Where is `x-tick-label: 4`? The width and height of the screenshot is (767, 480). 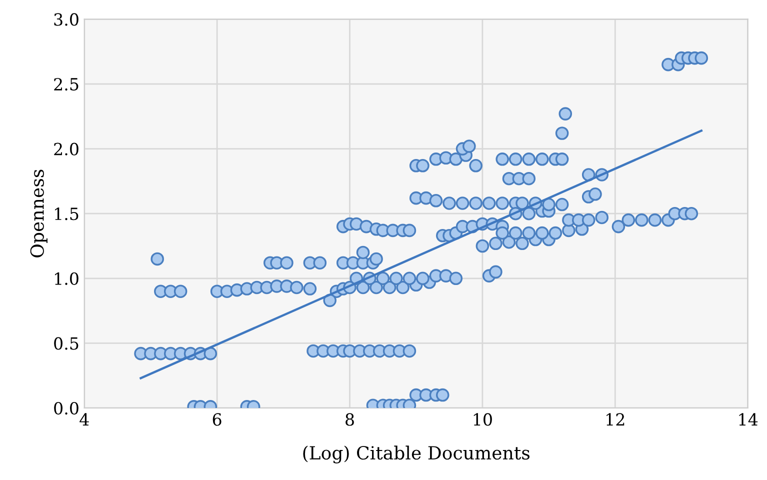
x-tick-label: 4 is located at coordinates (84, 419).